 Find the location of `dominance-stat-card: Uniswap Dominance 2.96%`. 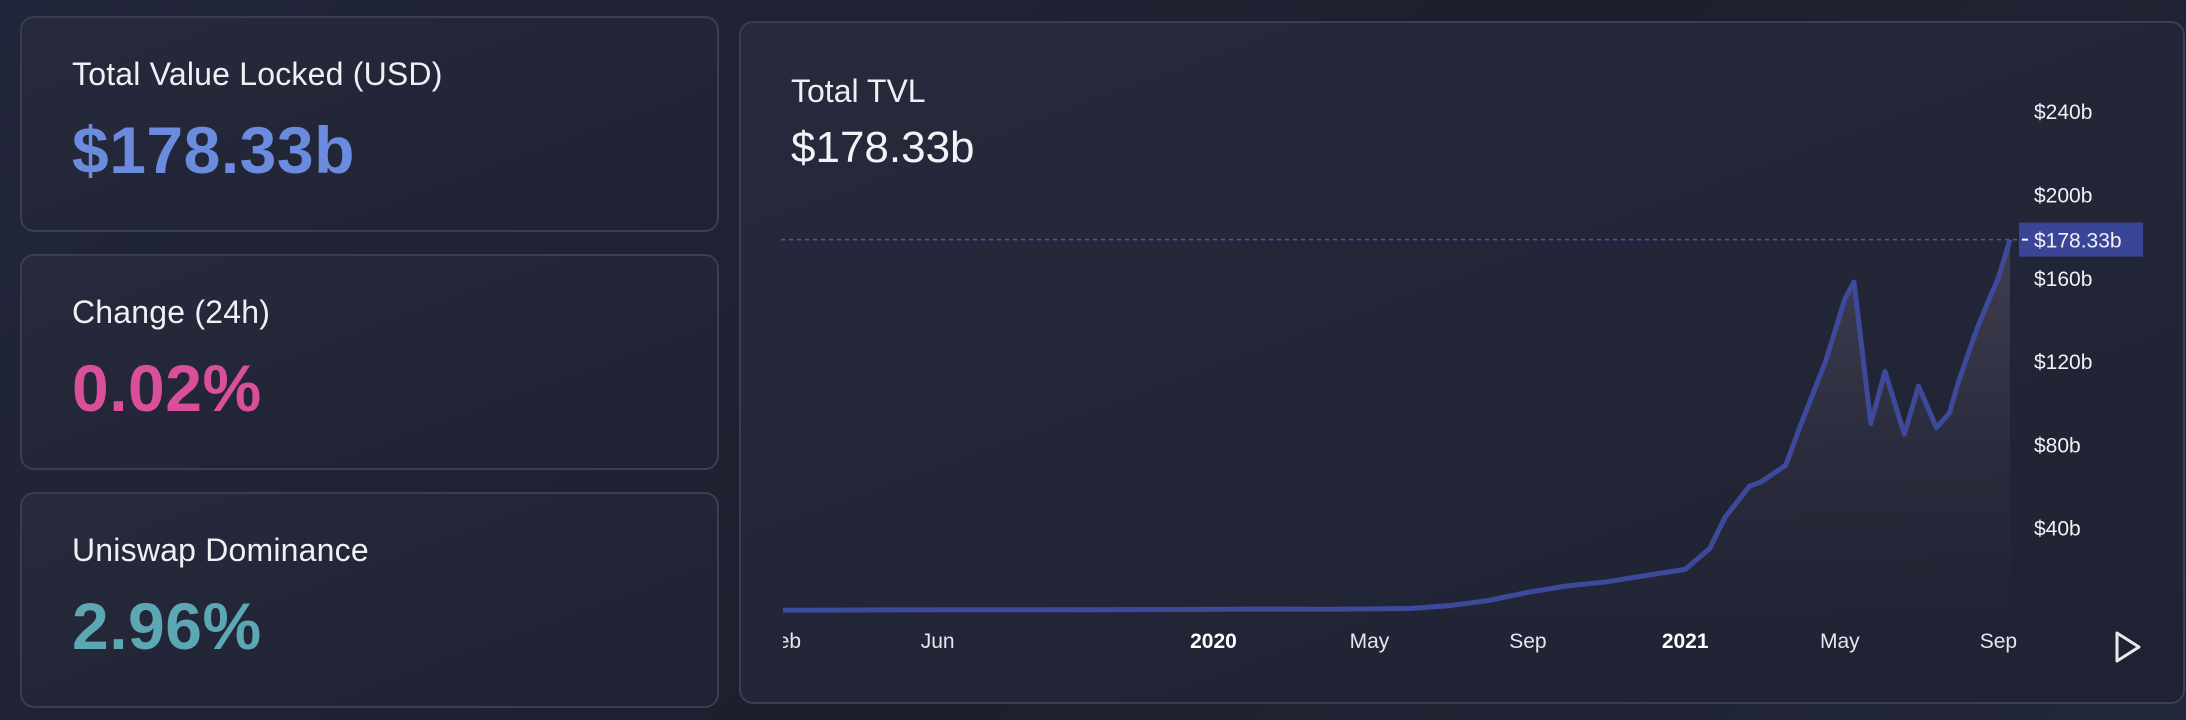

dominance-stat-card: Uniswap Dominance 2.96% is located at coordinates (369, 600).